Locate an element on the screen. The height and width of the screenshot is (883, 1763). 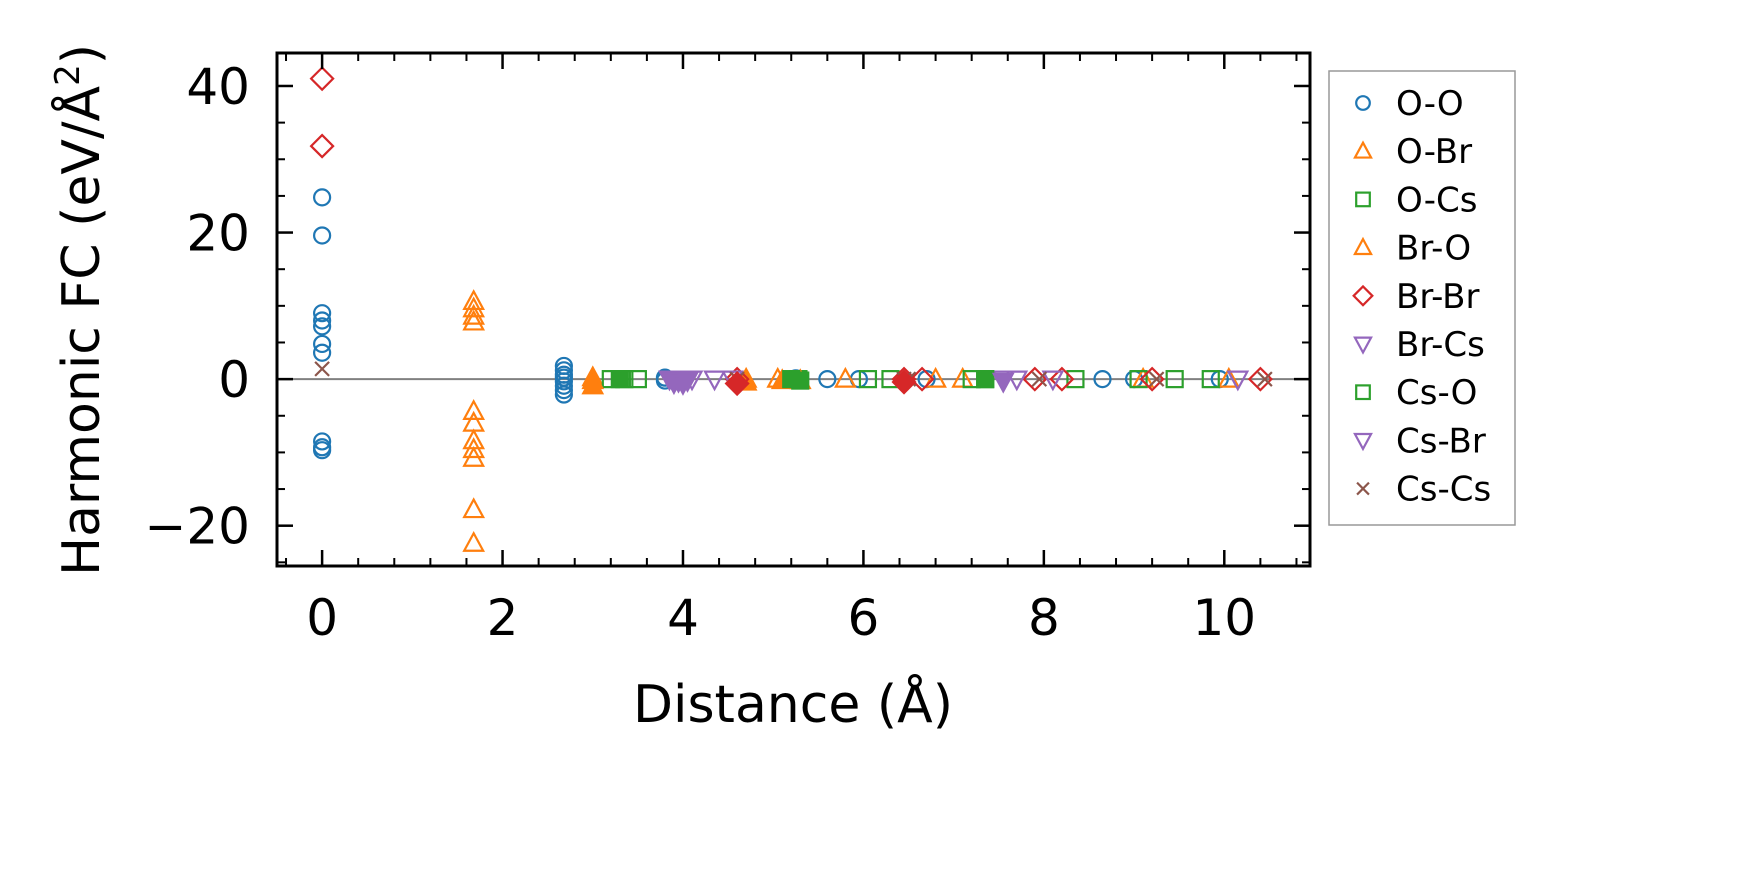
legend-label-br-br: Br-Br is located at coordinates (1438, 297).